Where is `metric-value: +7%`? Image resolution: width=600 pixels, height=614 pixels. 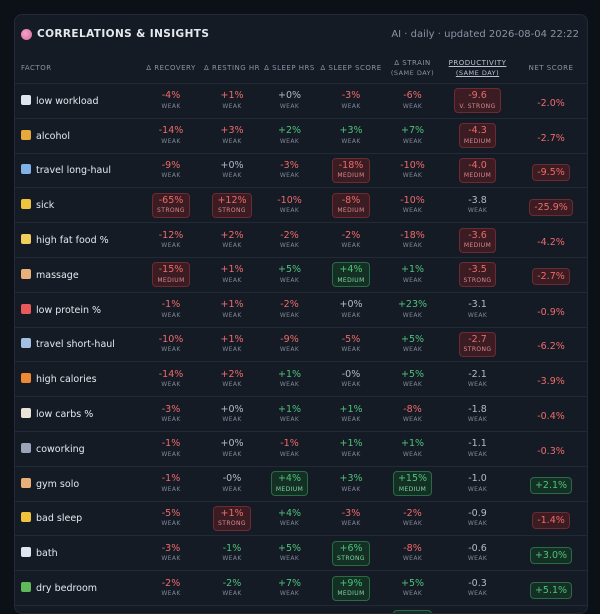 metric-value: +7% is located at coordinates (412, 131).